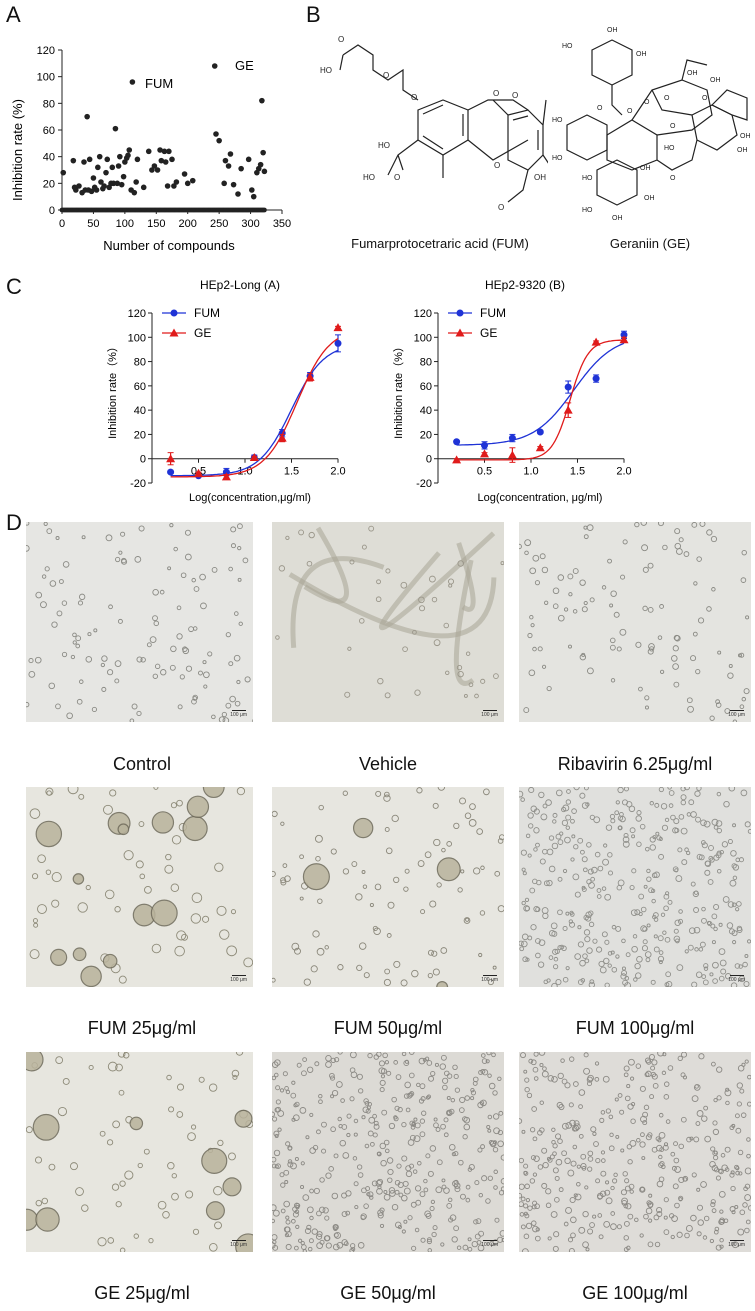  I want to click on y-tick-label: 120, so click(137, 314).